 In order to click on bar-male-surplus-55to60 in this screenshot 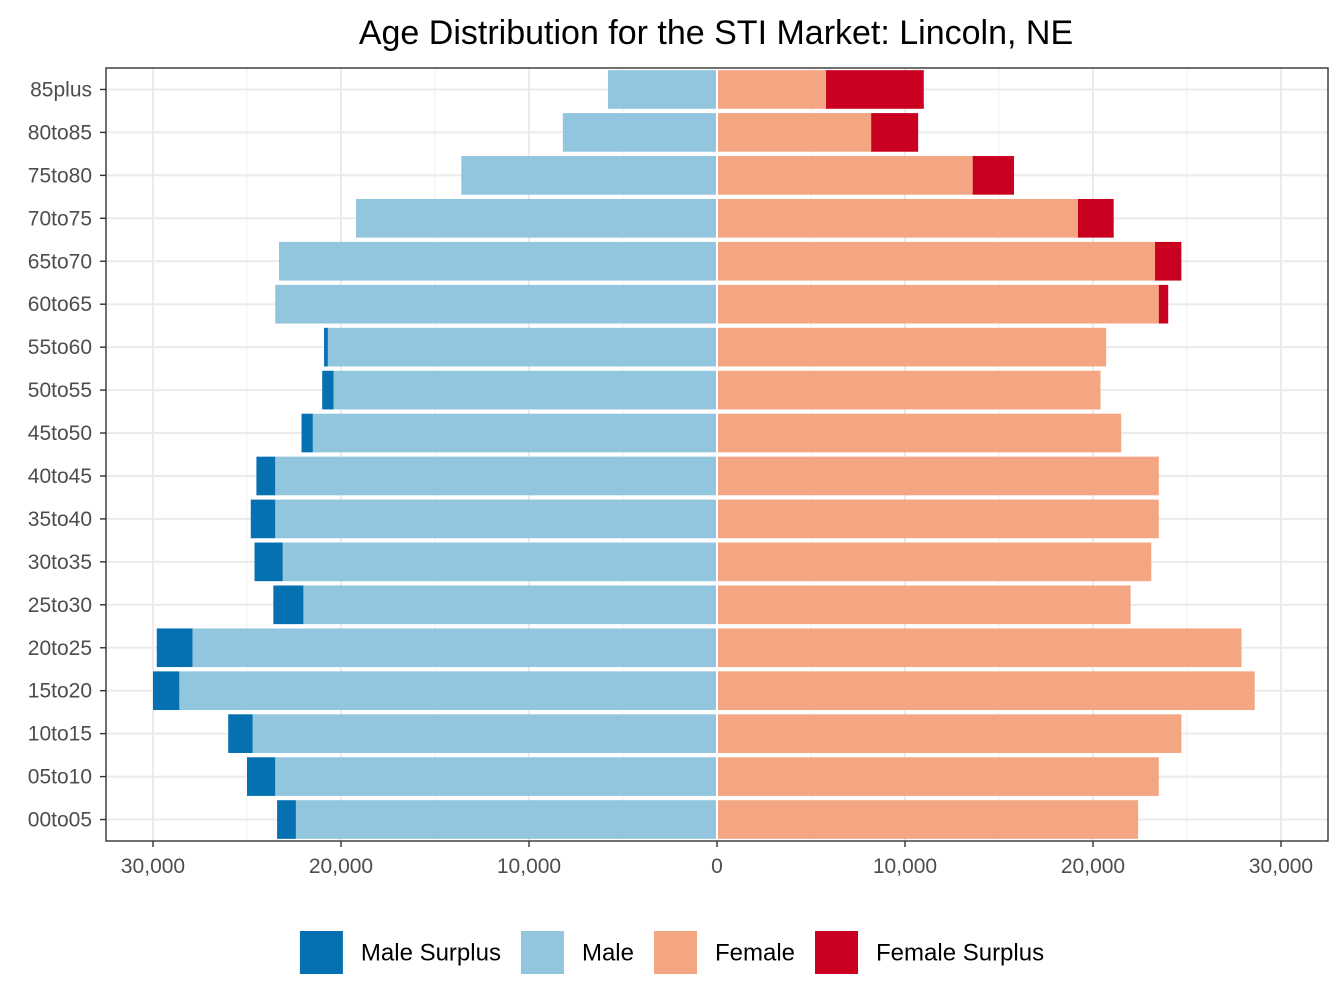, I will do `click(326, 347)`.